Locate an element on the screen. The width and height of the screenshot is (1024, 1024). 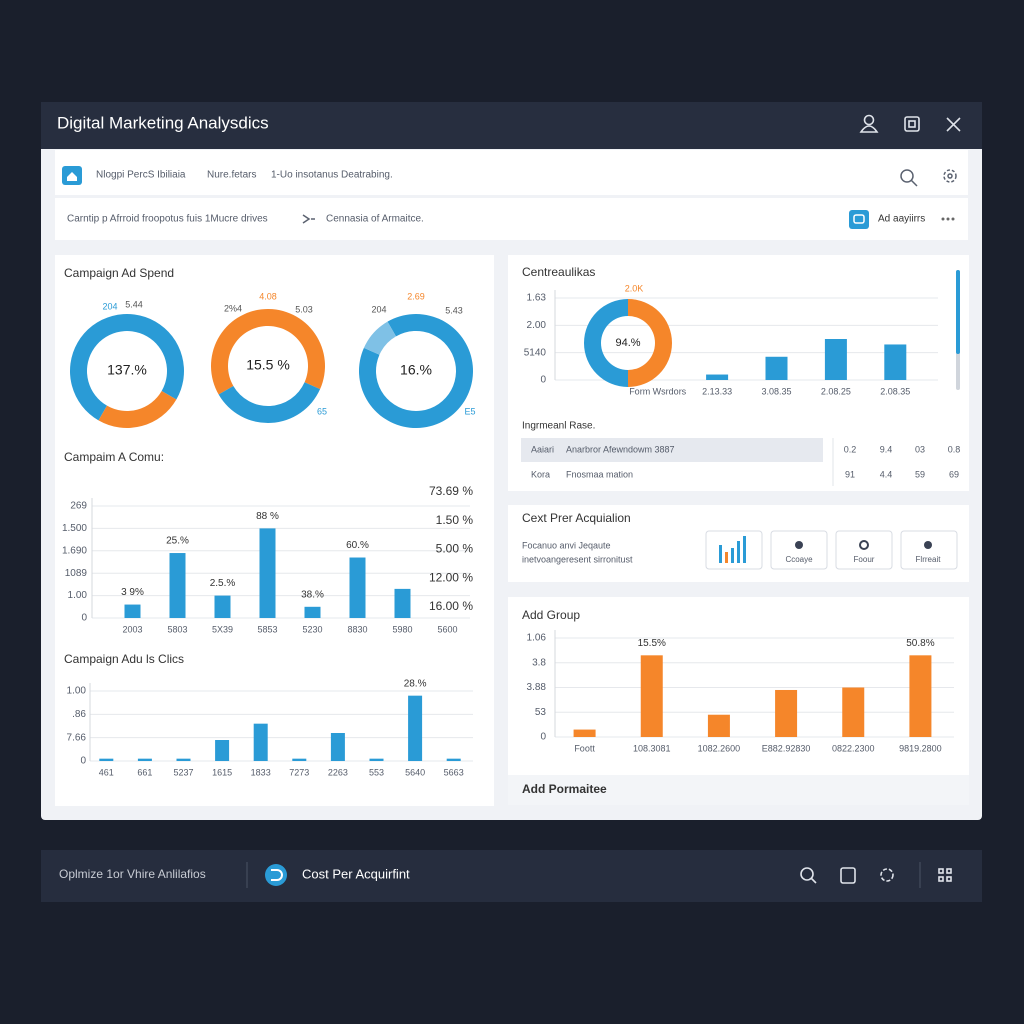
x-tick-label: 1833 is located at coordinates (261, 772).